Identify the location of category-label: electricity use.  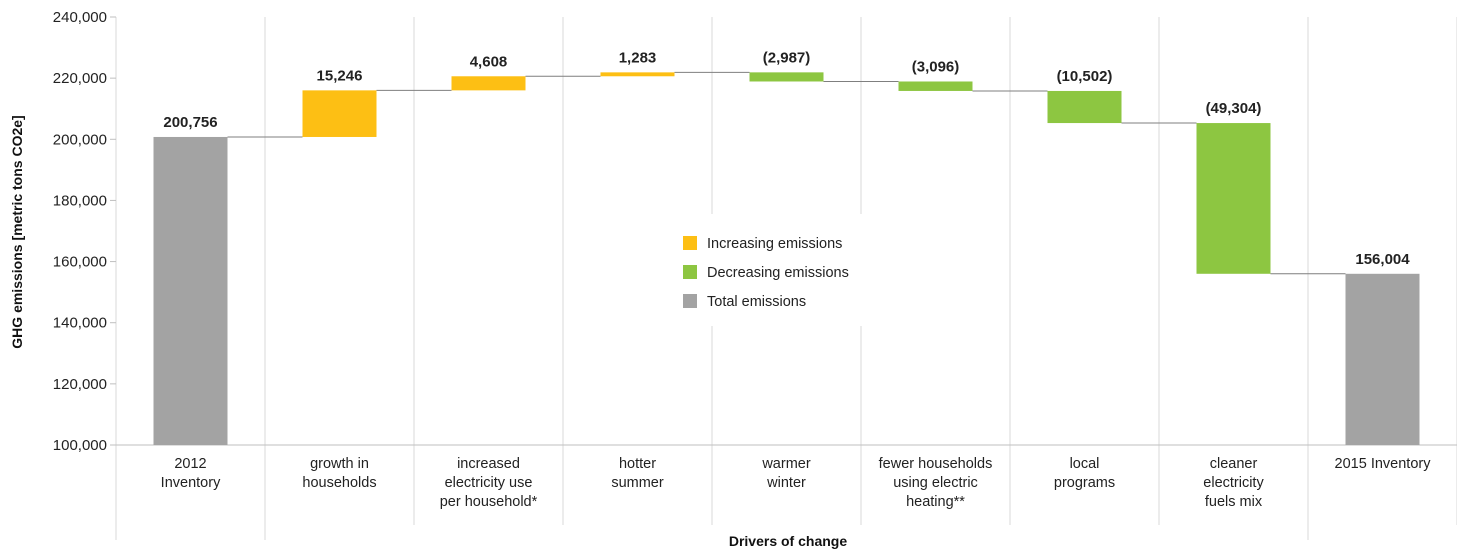
(489, 483).